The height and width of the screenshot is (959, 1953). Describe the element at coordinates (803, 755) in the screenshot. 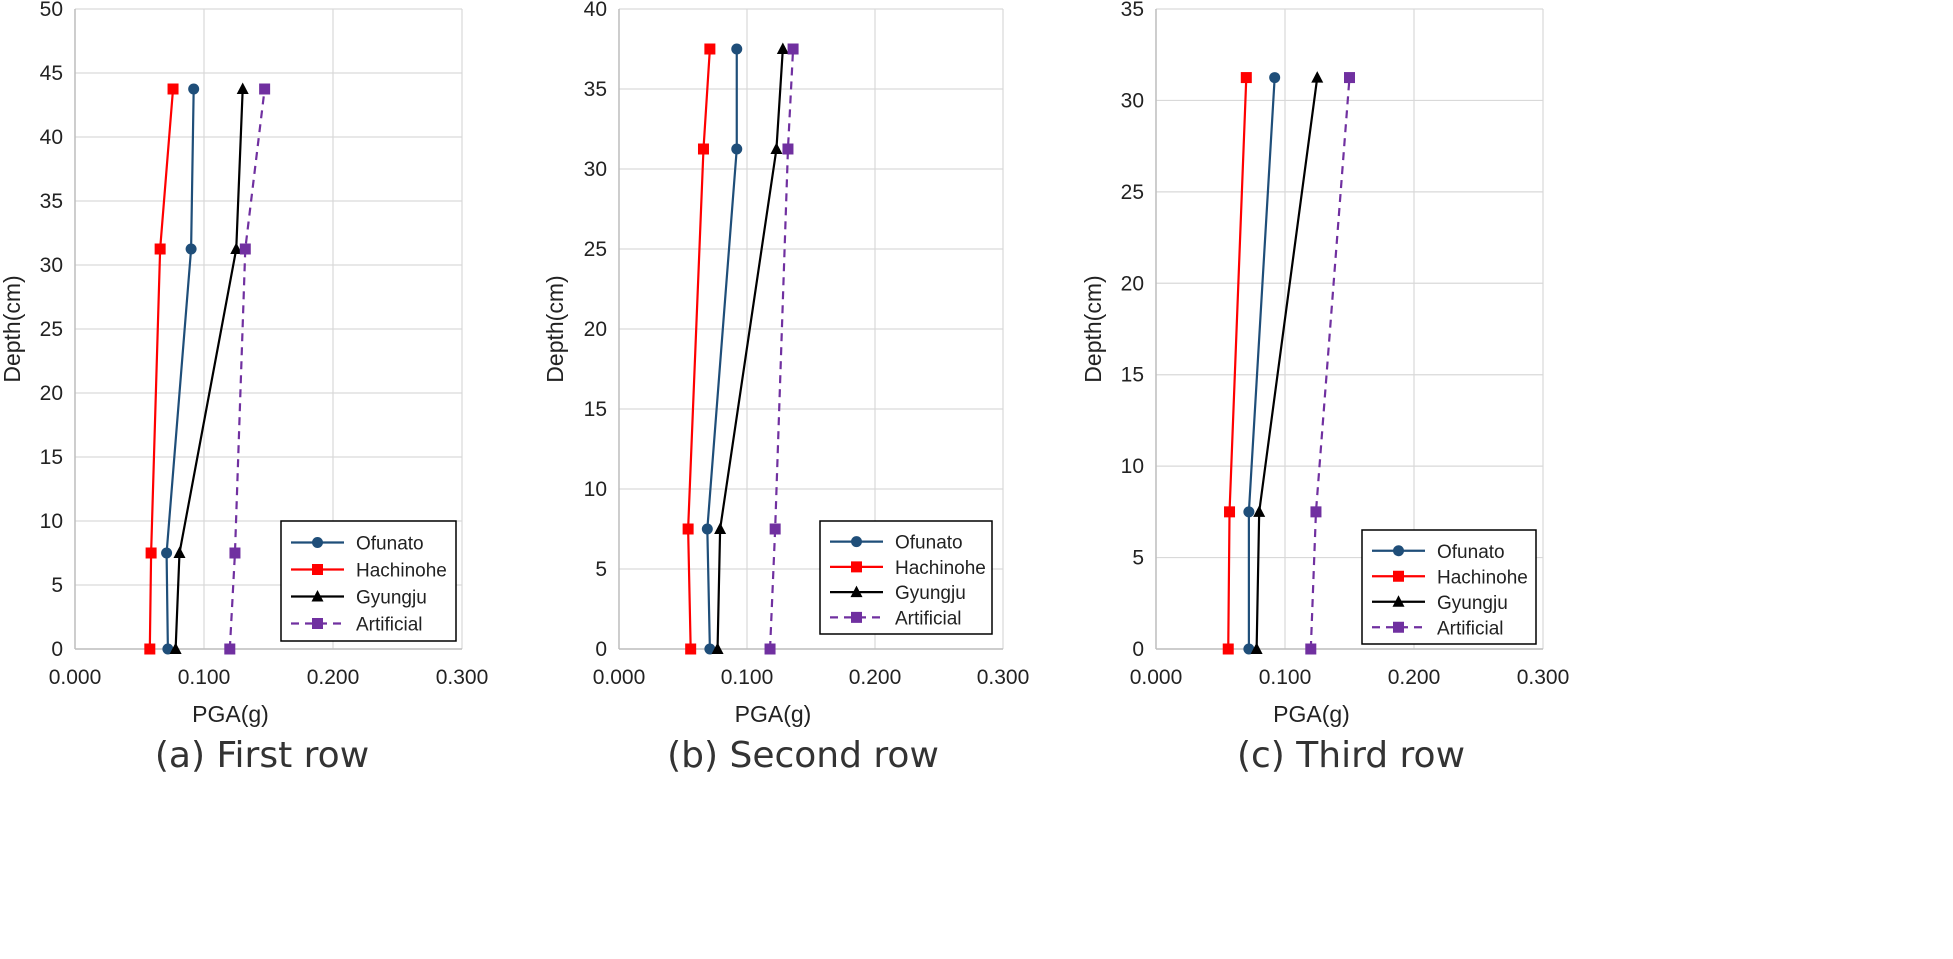

I see `panel-caption: (b) Second row` at that location.